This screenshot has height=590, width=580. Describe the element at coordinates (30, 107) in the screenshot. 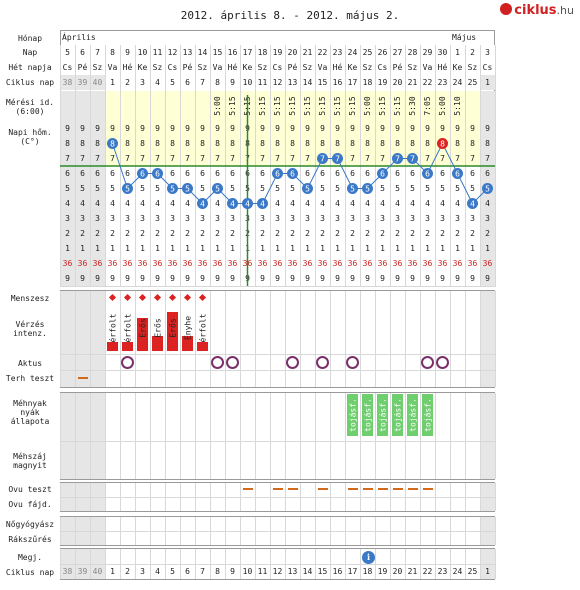

I see `row-label-measure_time: Mérési id. (6:00)` at that location.